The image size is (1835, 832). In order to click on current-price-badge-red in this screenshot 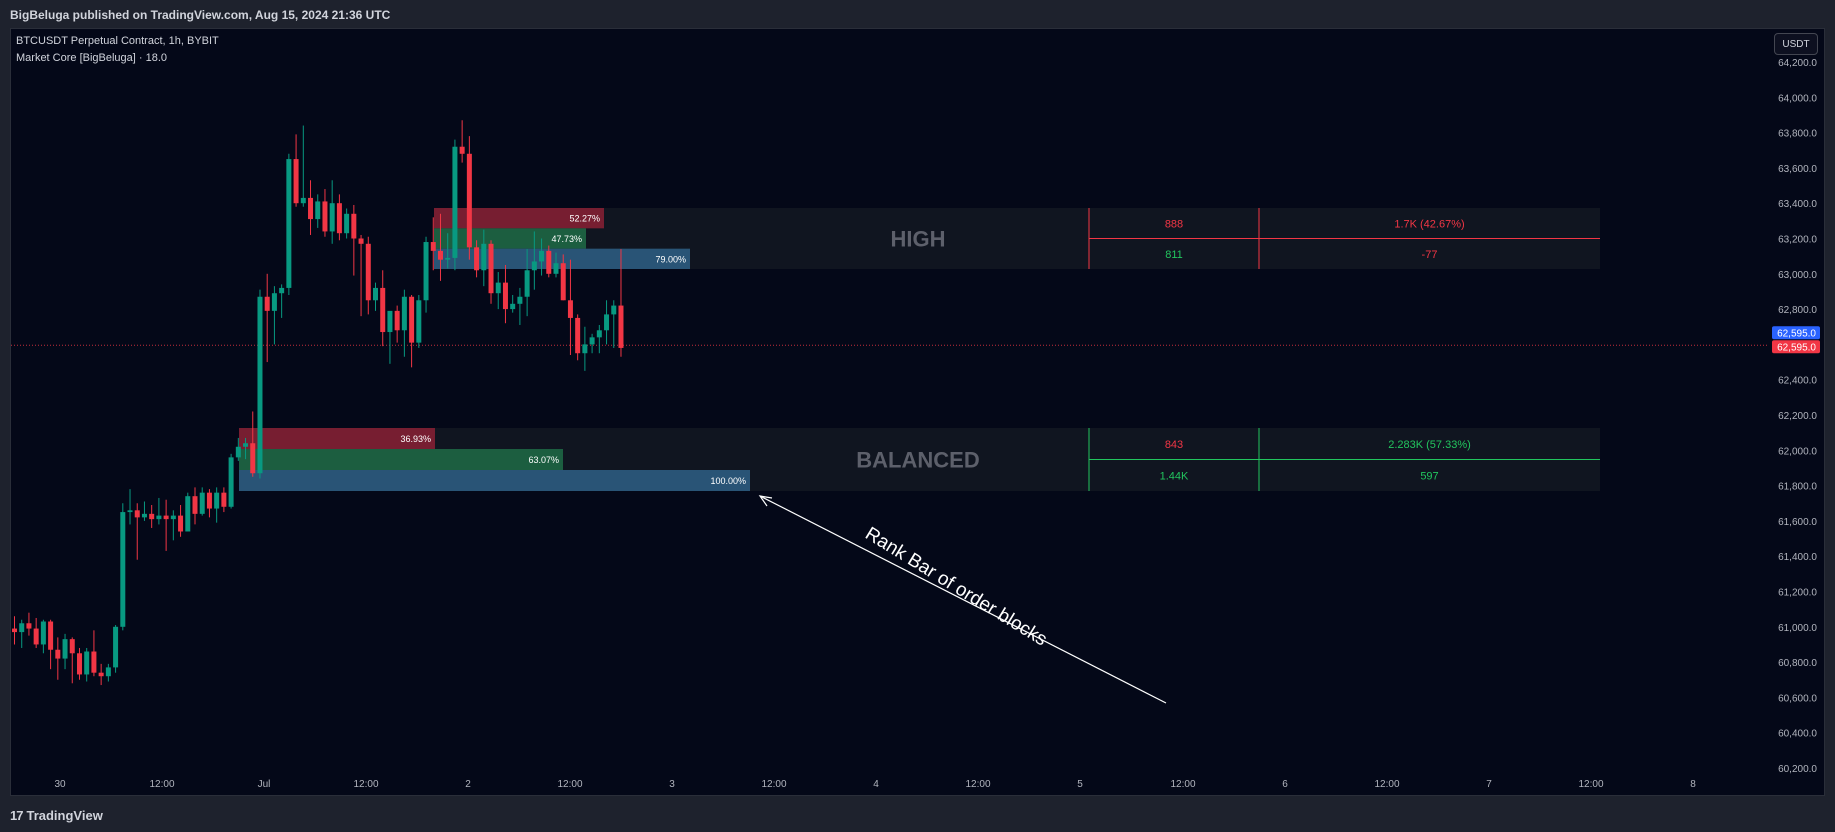, I will do `click(1796, 347)`.